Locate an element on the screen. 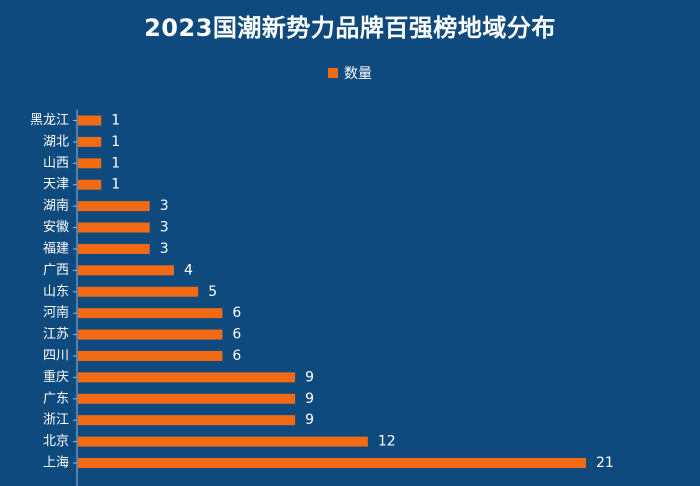 The width and height of the screenshot is (700, 486). category-label: 浙江 is located at coordinates (56, 420).